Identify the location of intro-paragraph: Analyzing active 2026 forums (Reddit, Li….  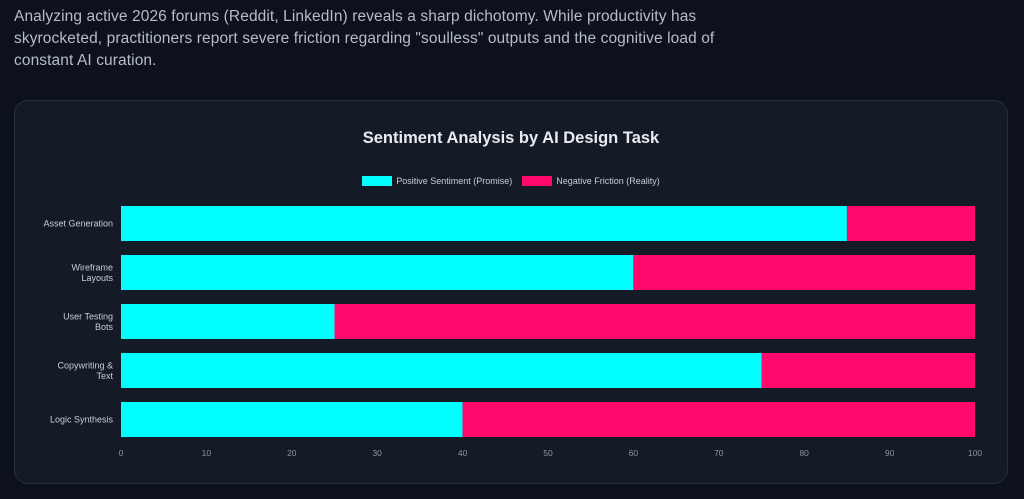
(364, 38).